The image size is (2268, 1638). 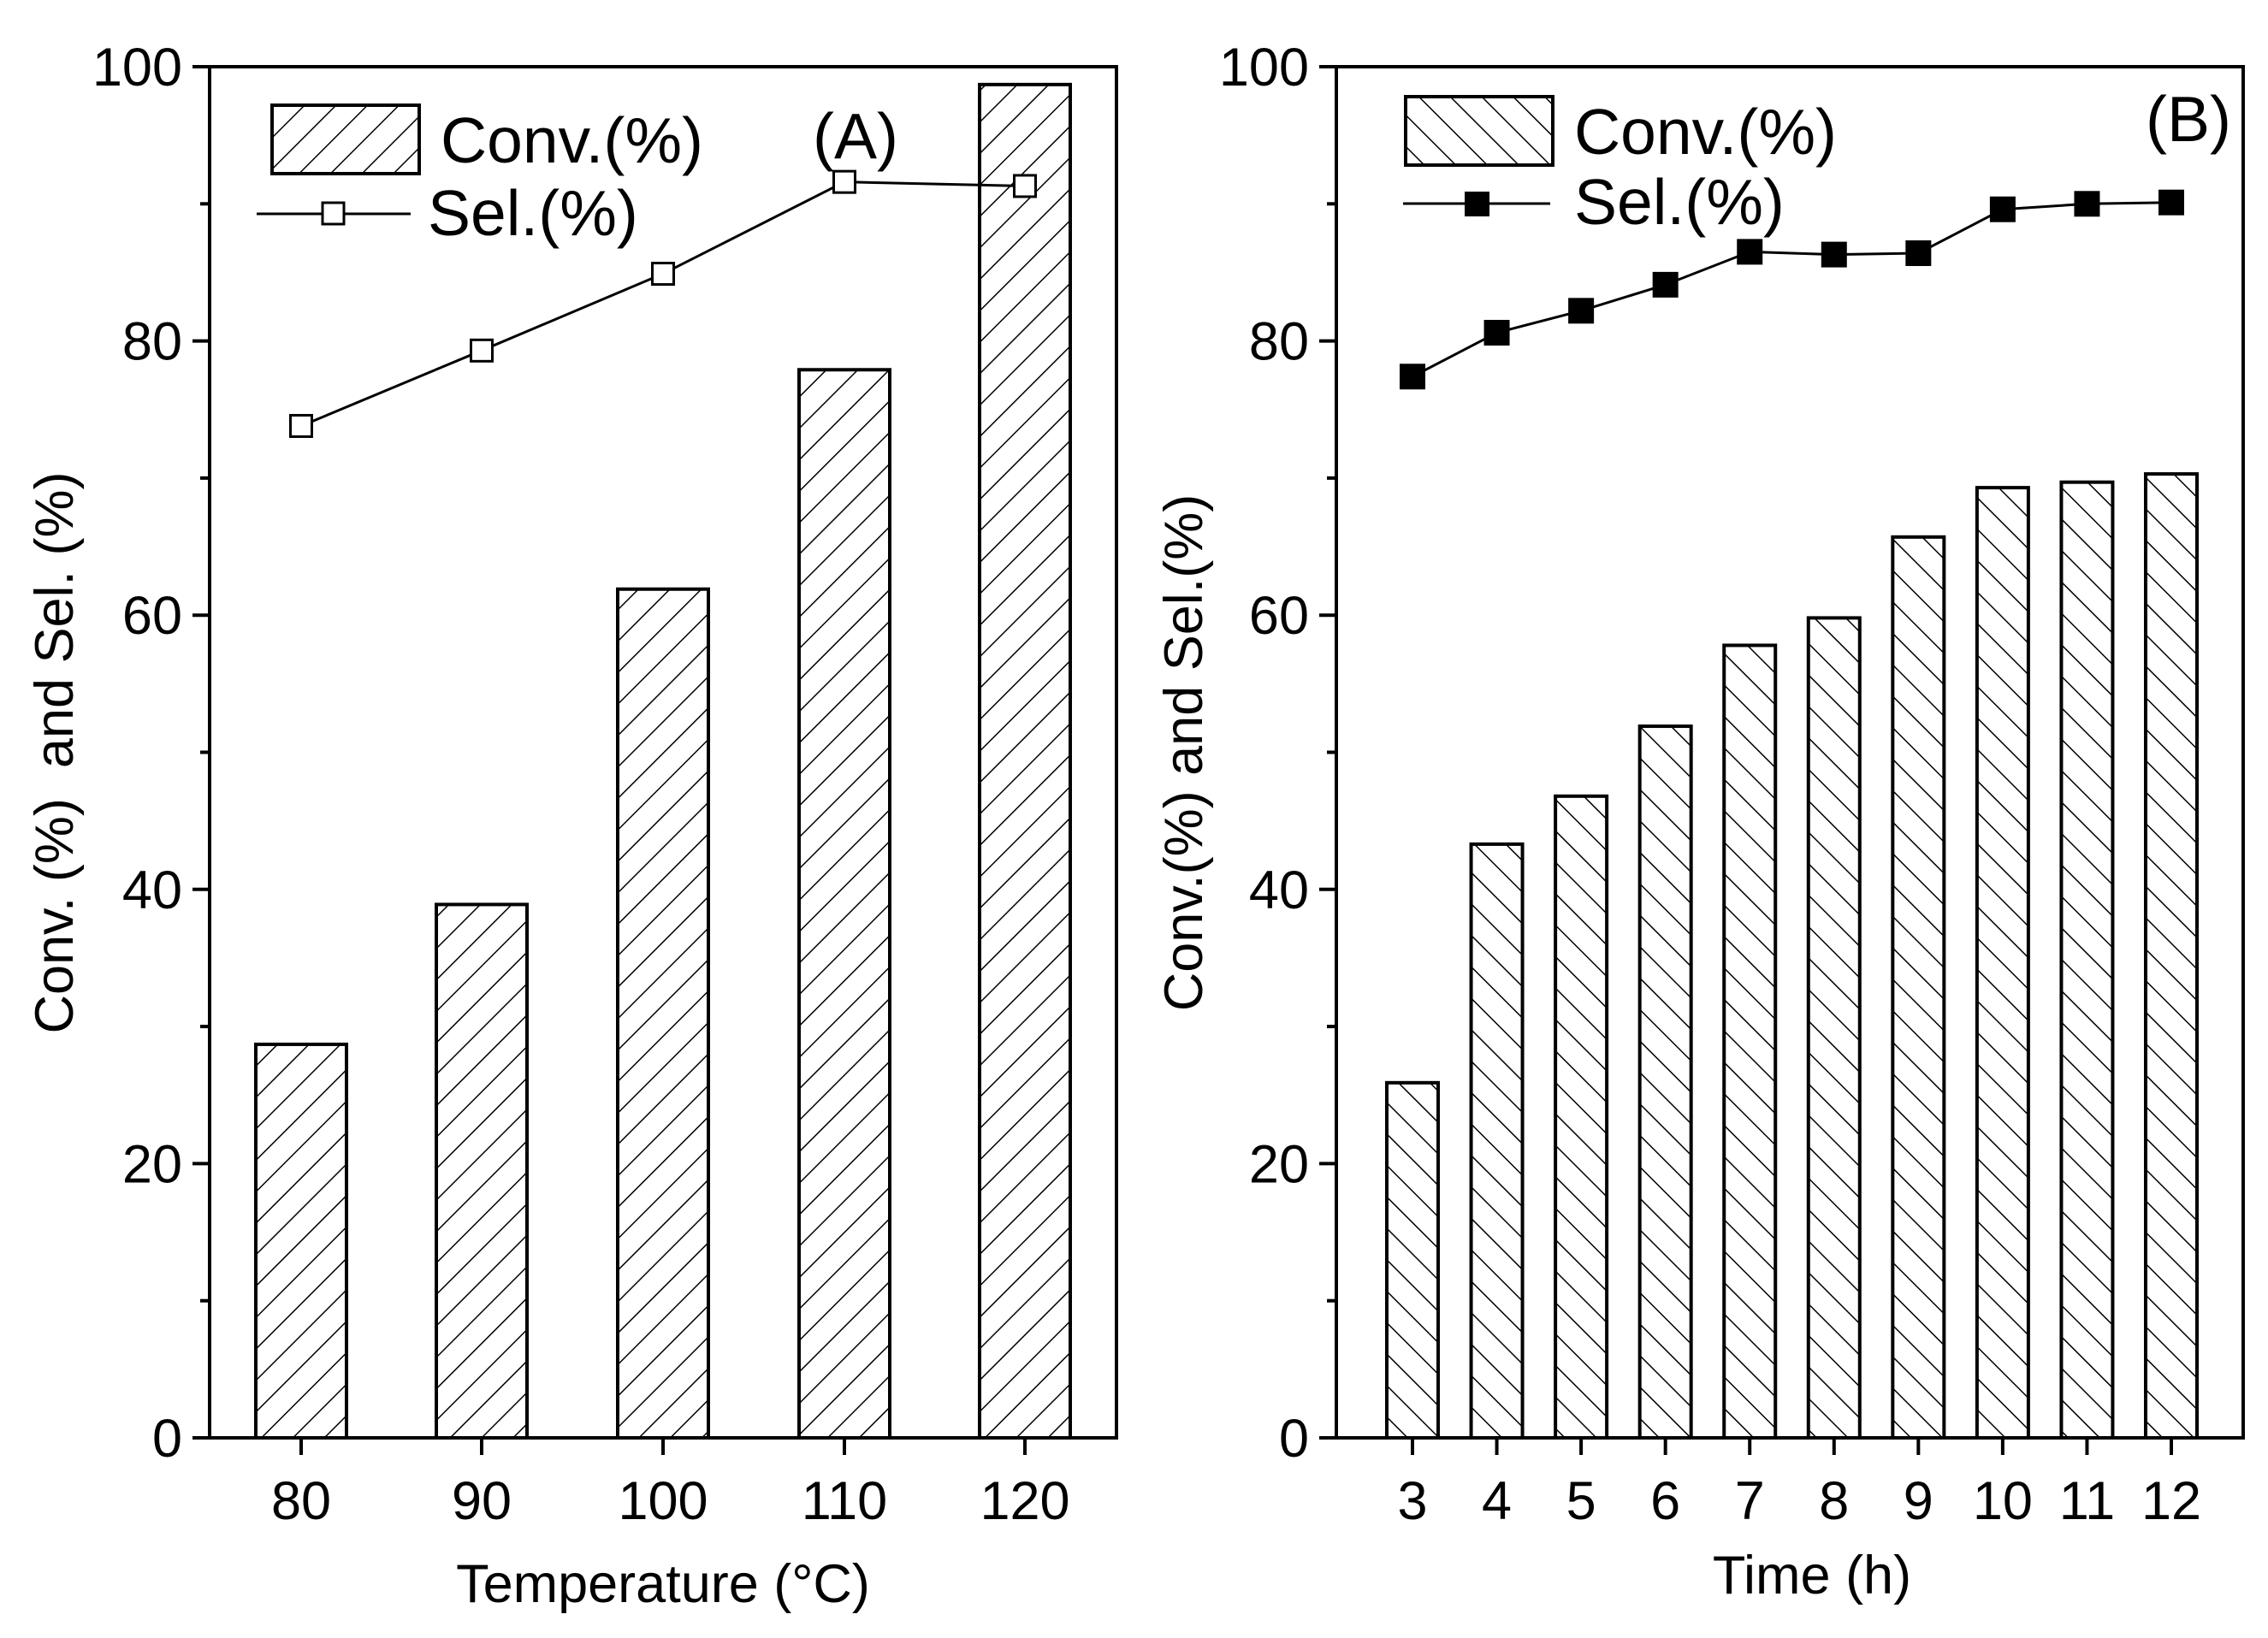 I want to click on panel-b-selectivity-line, so click(x=1792, y=289).